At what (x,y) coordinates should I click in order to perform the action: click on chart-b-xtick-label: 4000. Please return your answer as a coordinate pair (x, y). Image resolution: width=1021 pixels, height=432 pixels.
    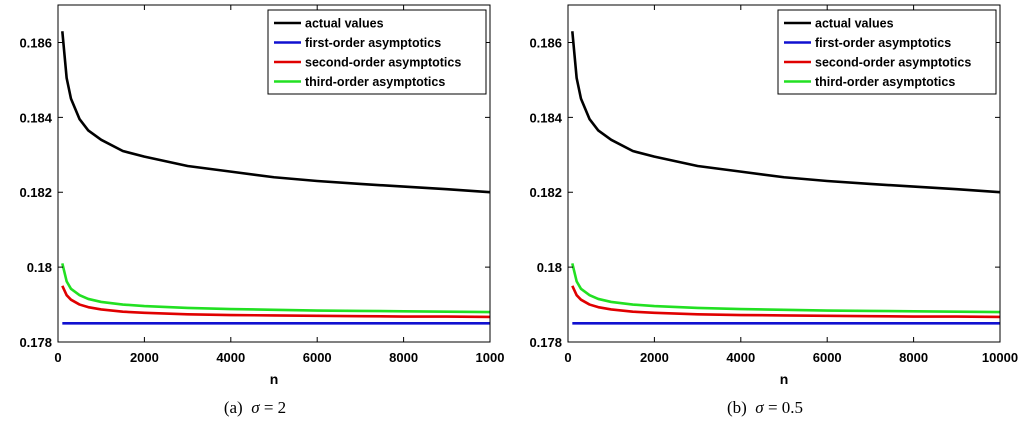
    Looking at the image, I should click on (740, 357).